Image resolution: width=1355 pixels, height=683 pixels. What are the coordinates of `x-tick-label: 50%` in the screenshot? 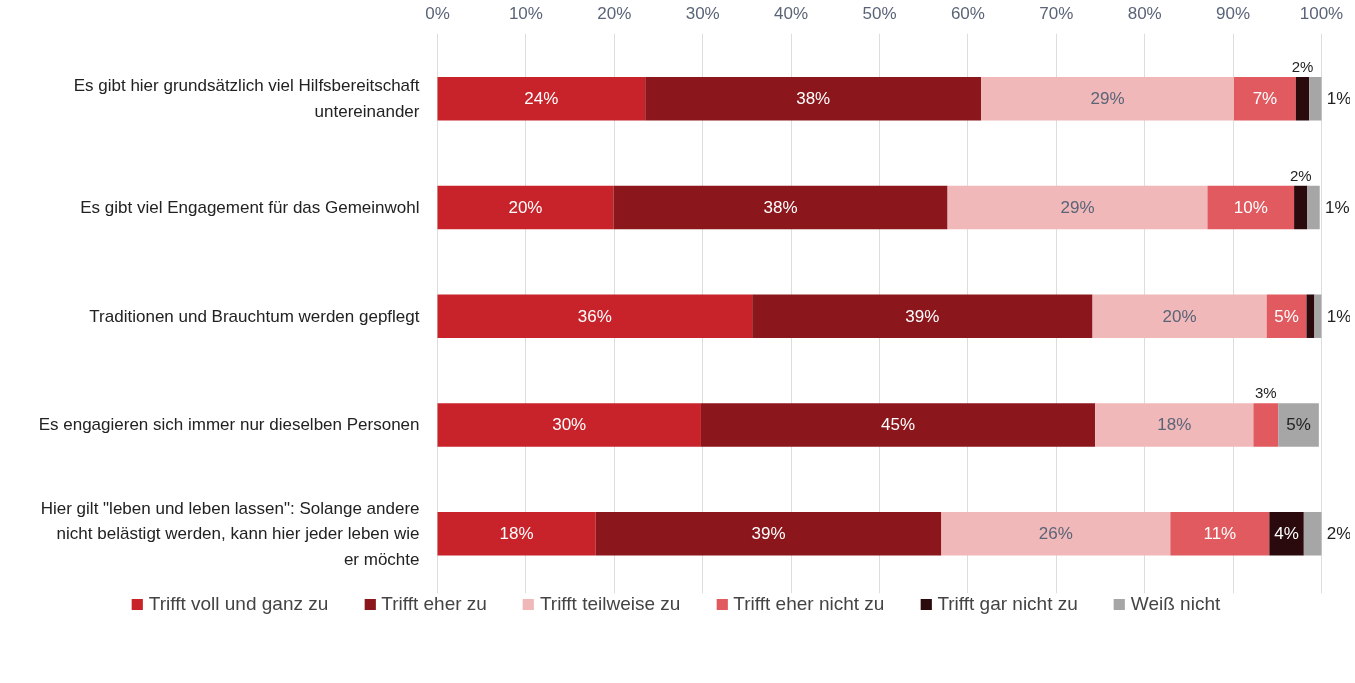 It's located at (879, 13).